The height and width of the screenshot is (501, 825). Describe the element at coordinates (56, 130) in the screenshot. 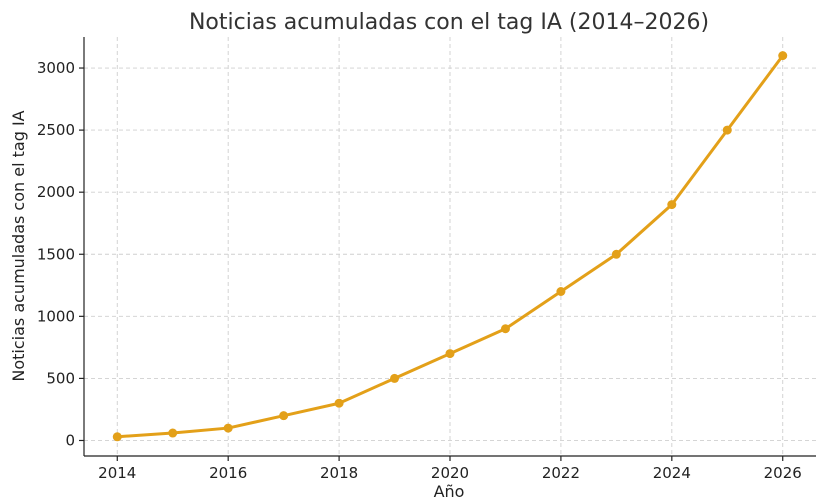

I see `y-tick-label: 2500` at that location.